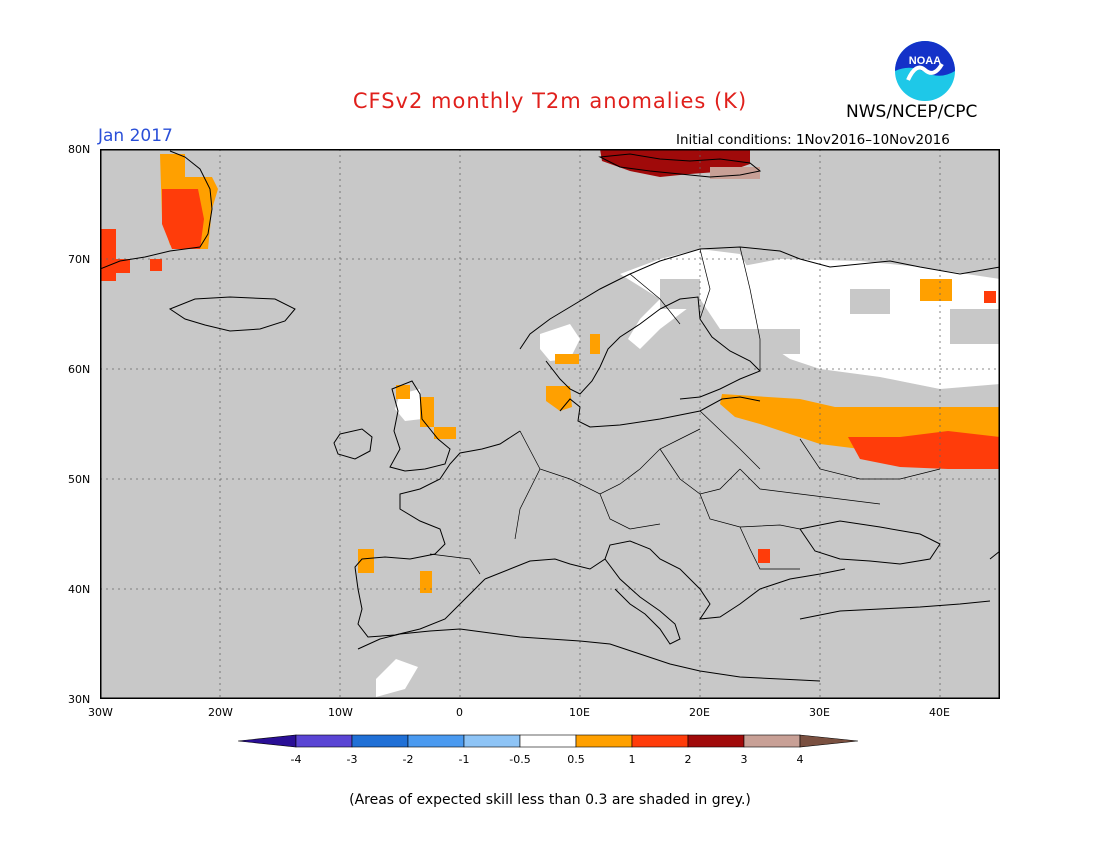 This screenshot has width=1100, height=850. What do you see at coordinates (79, 259) in the screenshot?
I see `lat-label: 70N` at bounding box center [79, 259].